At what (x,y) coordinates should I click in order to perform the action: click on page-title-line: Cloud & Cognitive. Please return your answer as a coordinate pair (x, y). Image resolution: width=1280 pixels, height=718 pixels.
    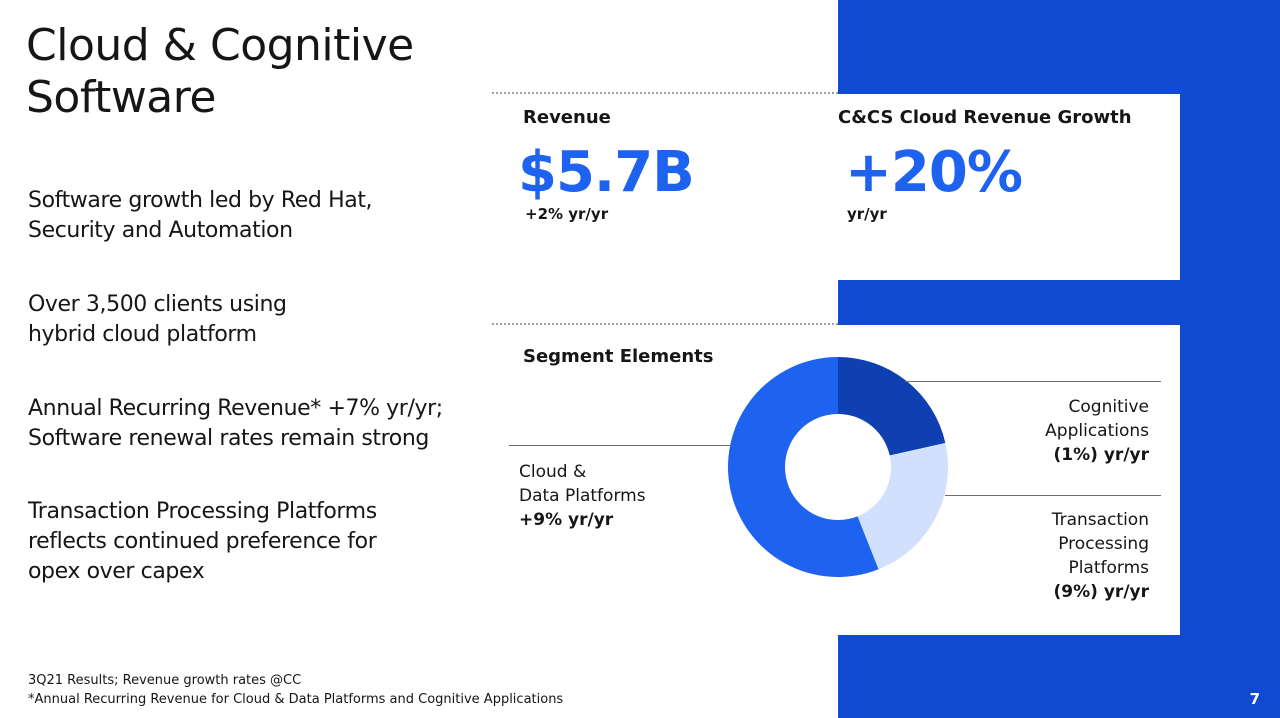
    Looking at the image, I should click on (220, 45).